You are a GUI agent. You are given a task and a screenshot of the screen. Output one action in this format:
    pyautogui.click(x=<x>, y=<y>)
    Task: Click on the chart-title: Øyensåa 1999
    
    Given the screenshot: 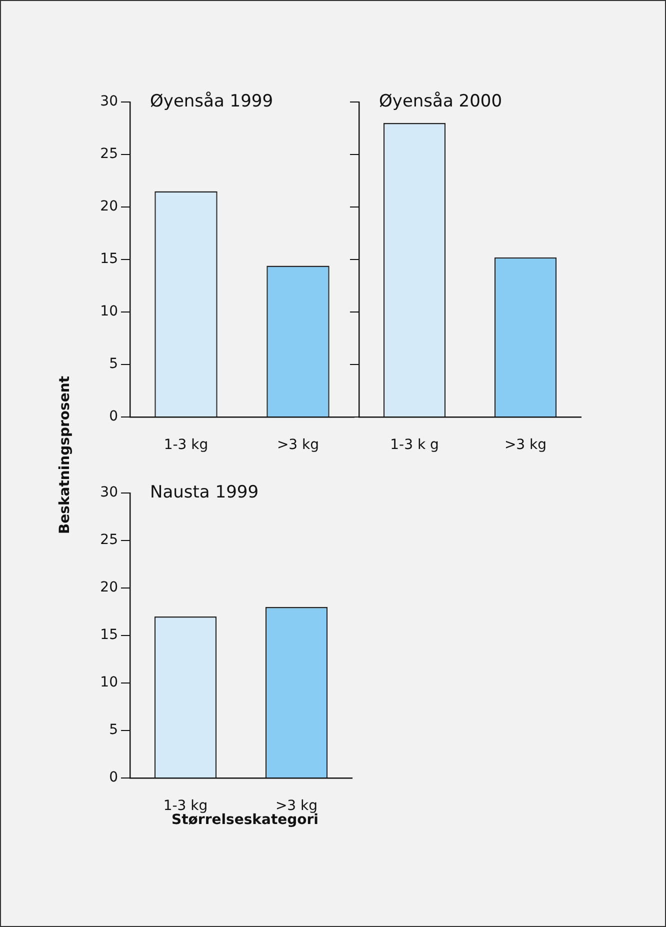 What is the action you would take?
    pyautogui.click(x=212, y=101)
    